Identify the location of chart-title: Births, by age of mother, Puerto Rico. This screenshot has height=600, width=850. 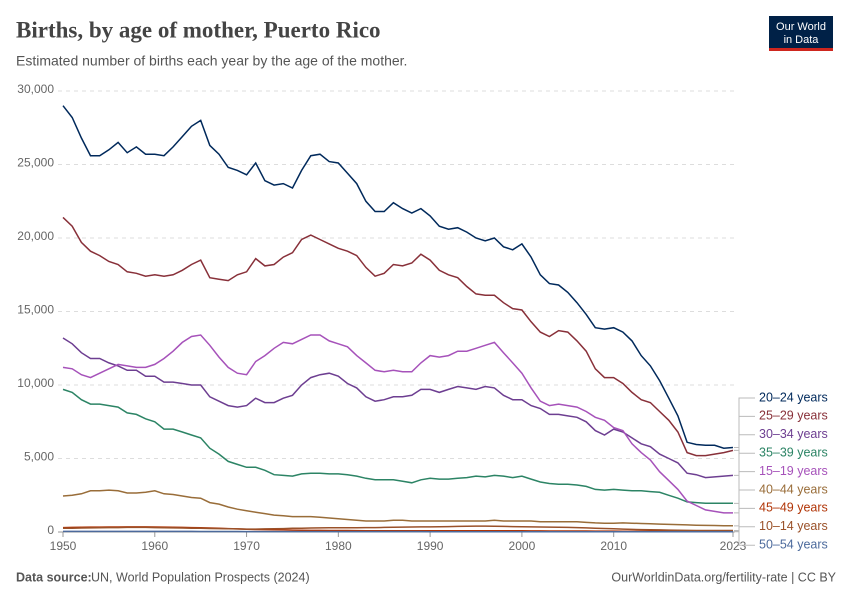
(198, 29).